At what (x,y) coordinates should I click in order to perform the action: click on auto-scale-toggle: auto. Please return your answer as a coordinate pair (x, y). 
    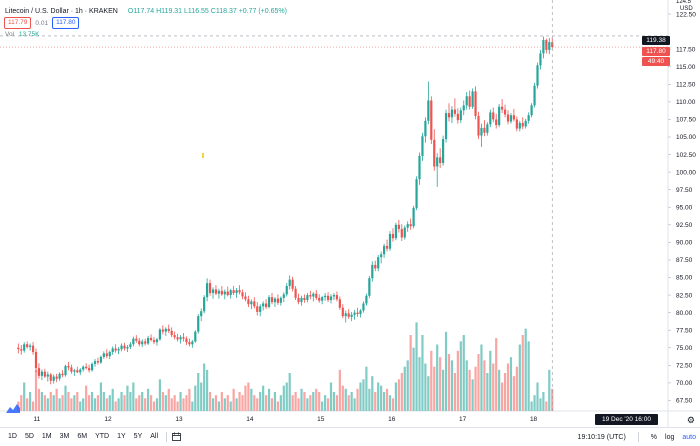
    Looking at the image, I should click on (689, 437).